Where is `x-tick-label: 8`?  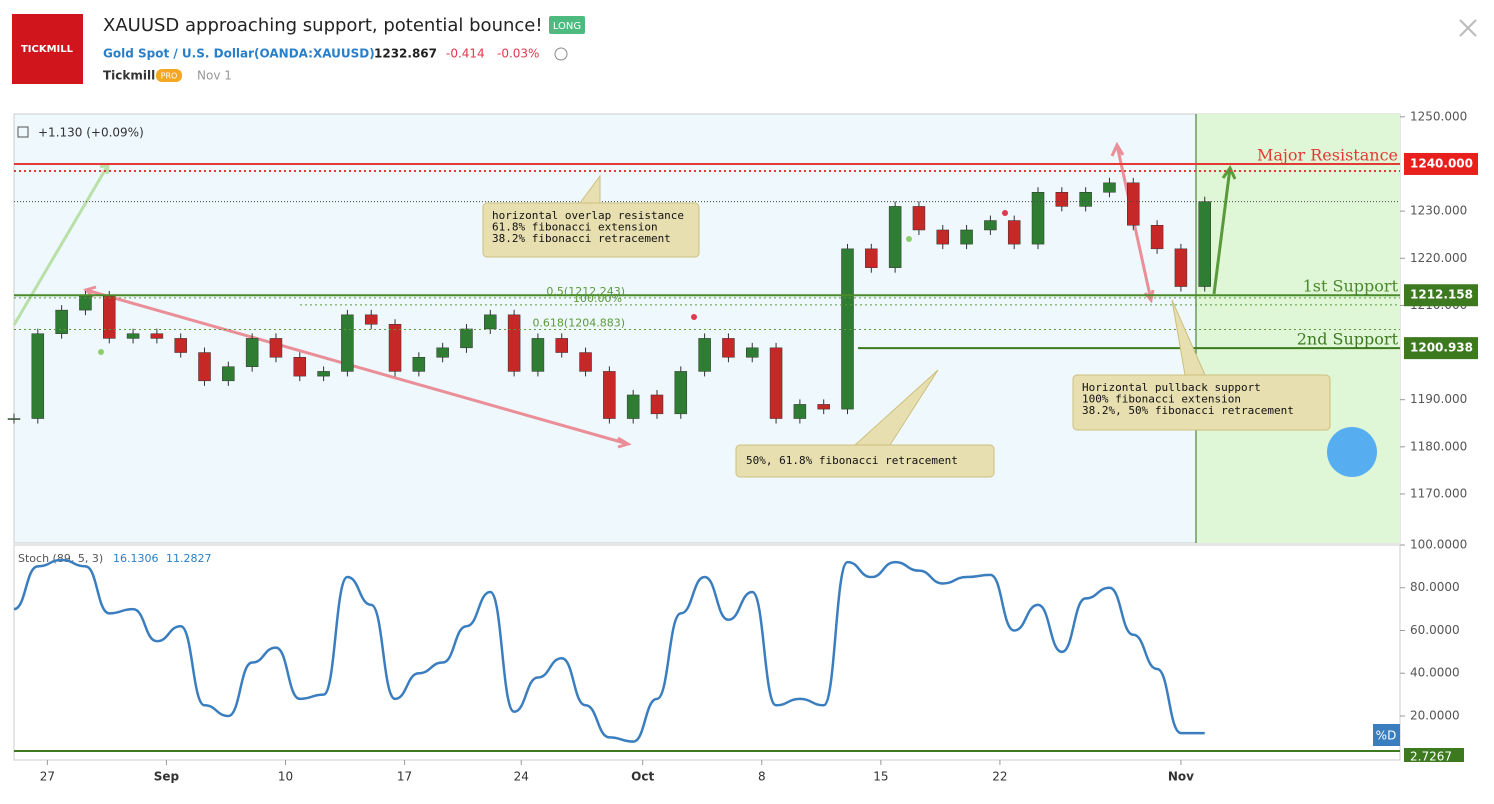
x-tick-label: 8 is located at coordinates (762, 777).